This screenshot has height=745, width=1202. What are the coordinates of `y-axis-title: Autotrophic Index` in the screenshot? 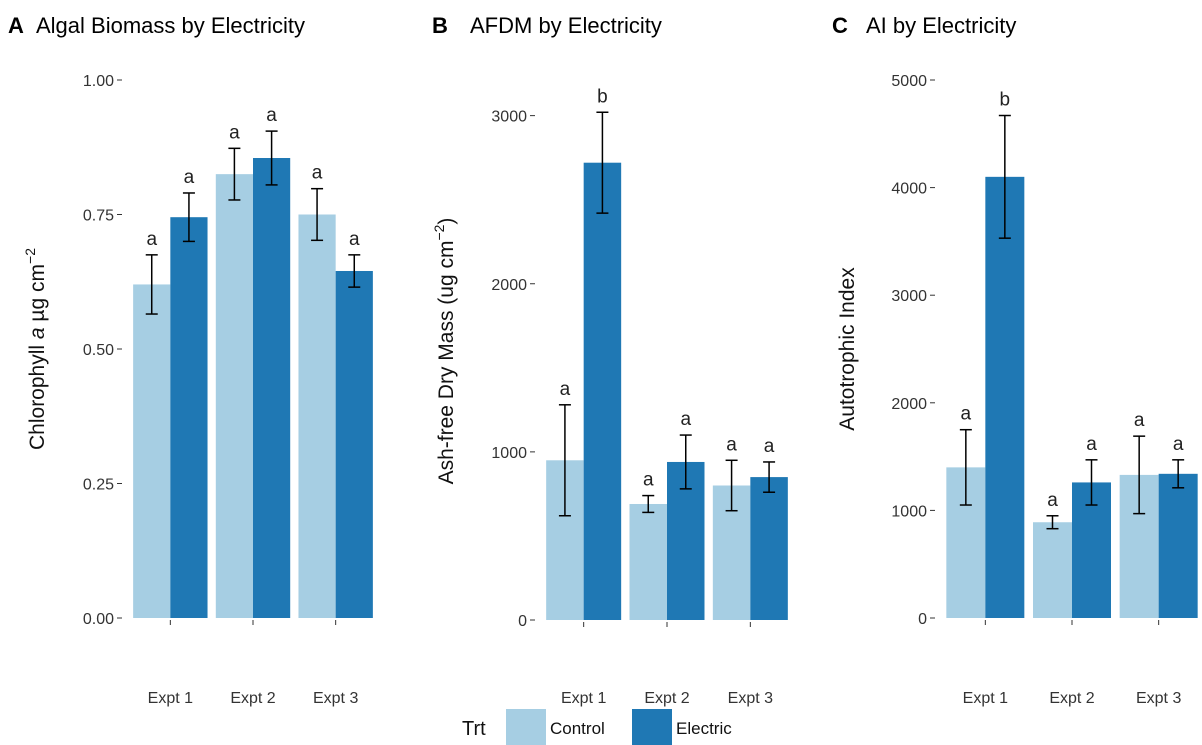 It's located at (847, 349).